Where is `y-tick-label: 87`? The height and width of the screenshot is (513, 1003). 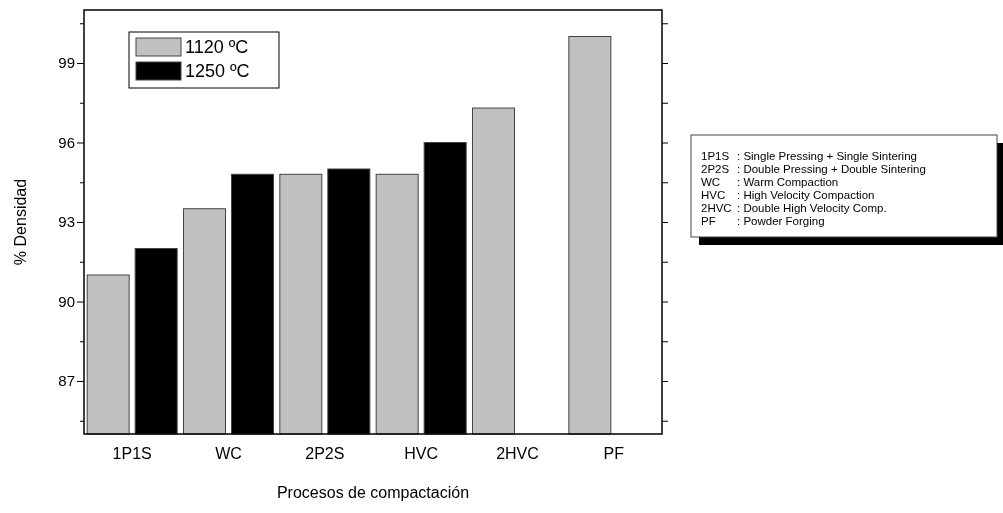
y-tick-label: 87 is located at coordinates (66, 381).